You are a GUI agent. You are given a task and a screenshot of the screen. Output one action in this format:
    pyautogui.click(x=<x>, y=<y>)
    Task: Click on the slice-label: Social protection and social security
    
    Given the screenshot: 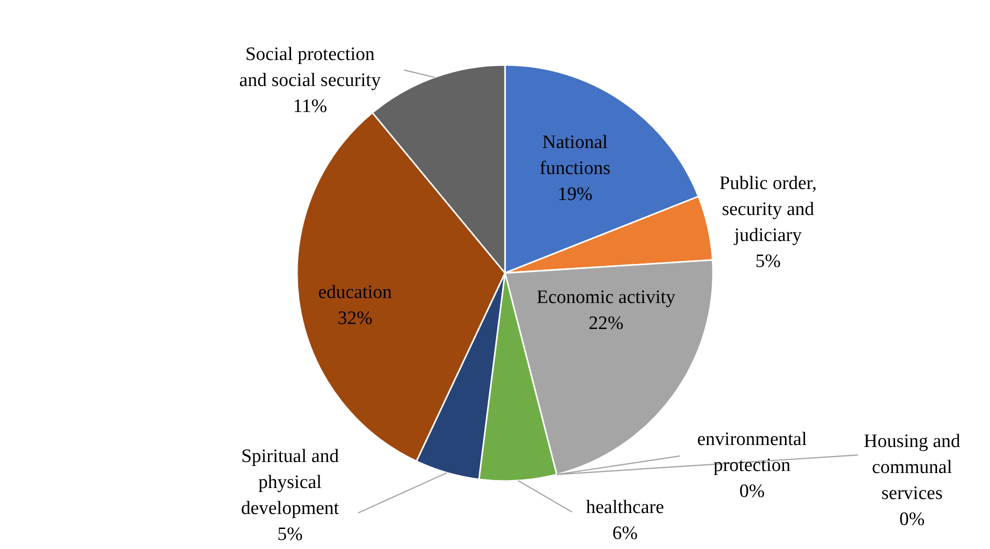 What is the action you would take?
    pyautogui.click(x=310, y=67)
    